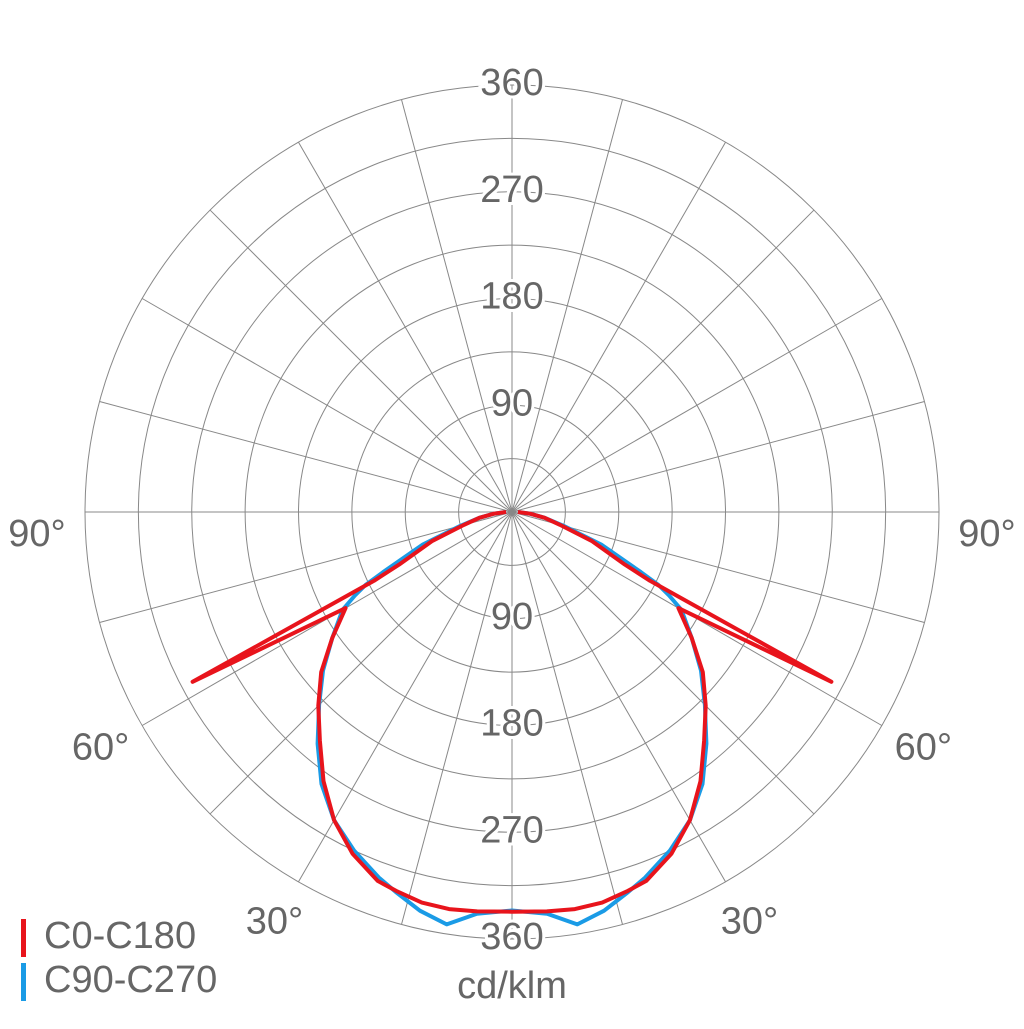 Image resolution: width=1024 pixels, height=1029 pixels. Describe the element at coordinates (130, 980) in the screenshot. I see `legend-label: C90-C270` at that location.